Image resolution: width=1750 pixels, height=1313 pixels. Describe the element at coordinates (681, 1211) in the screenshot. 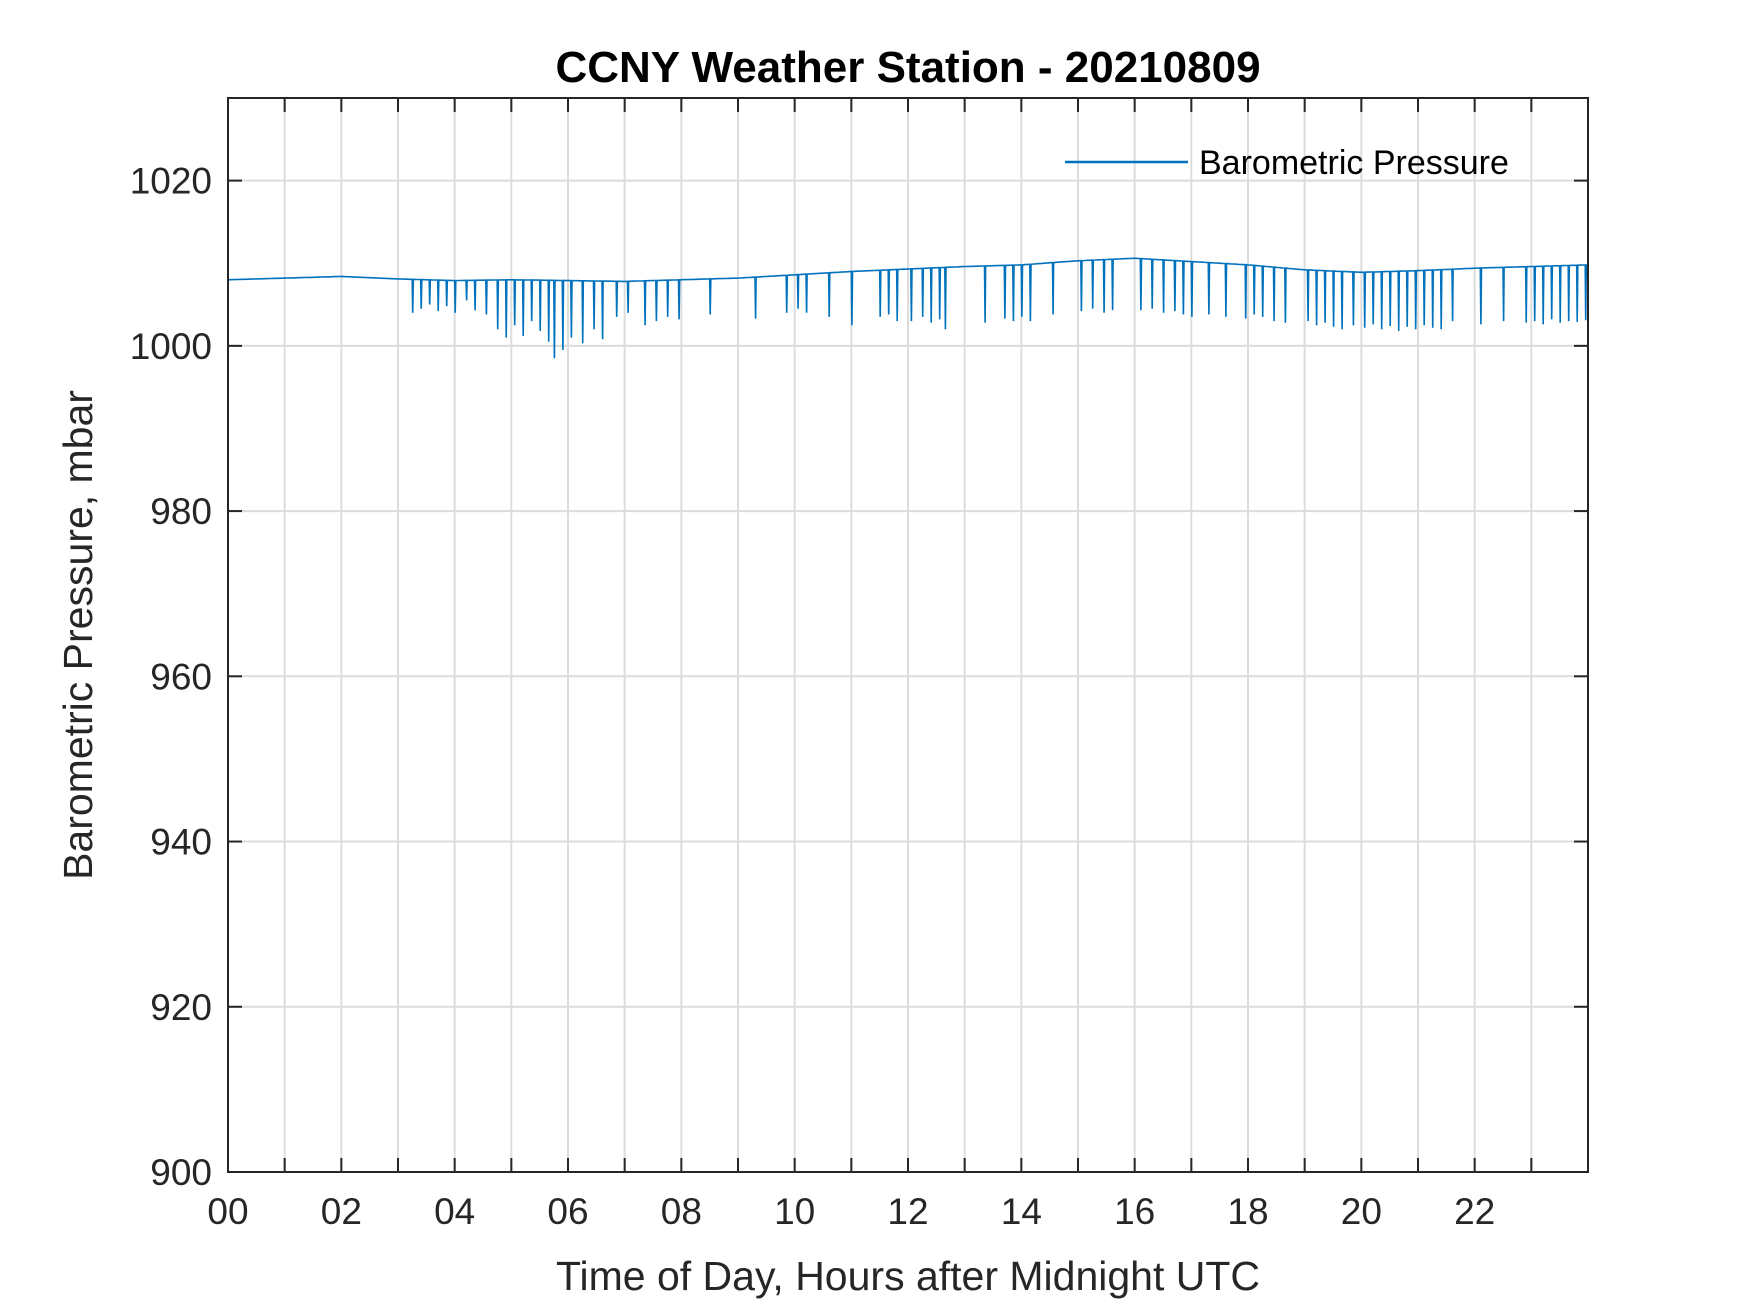

I see `x-tick-label: 08` at that location.